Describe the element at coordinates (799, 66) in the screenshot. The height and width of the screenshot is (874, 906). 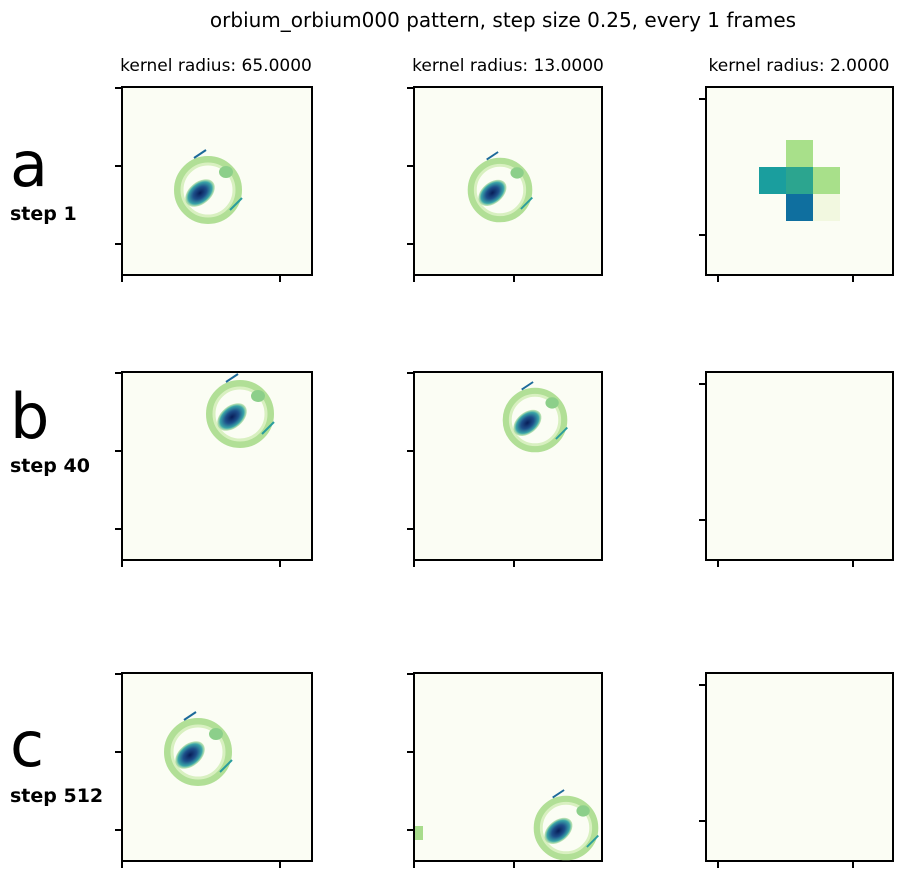
I see `column-title: kernel radius: 2.0000` at that location.